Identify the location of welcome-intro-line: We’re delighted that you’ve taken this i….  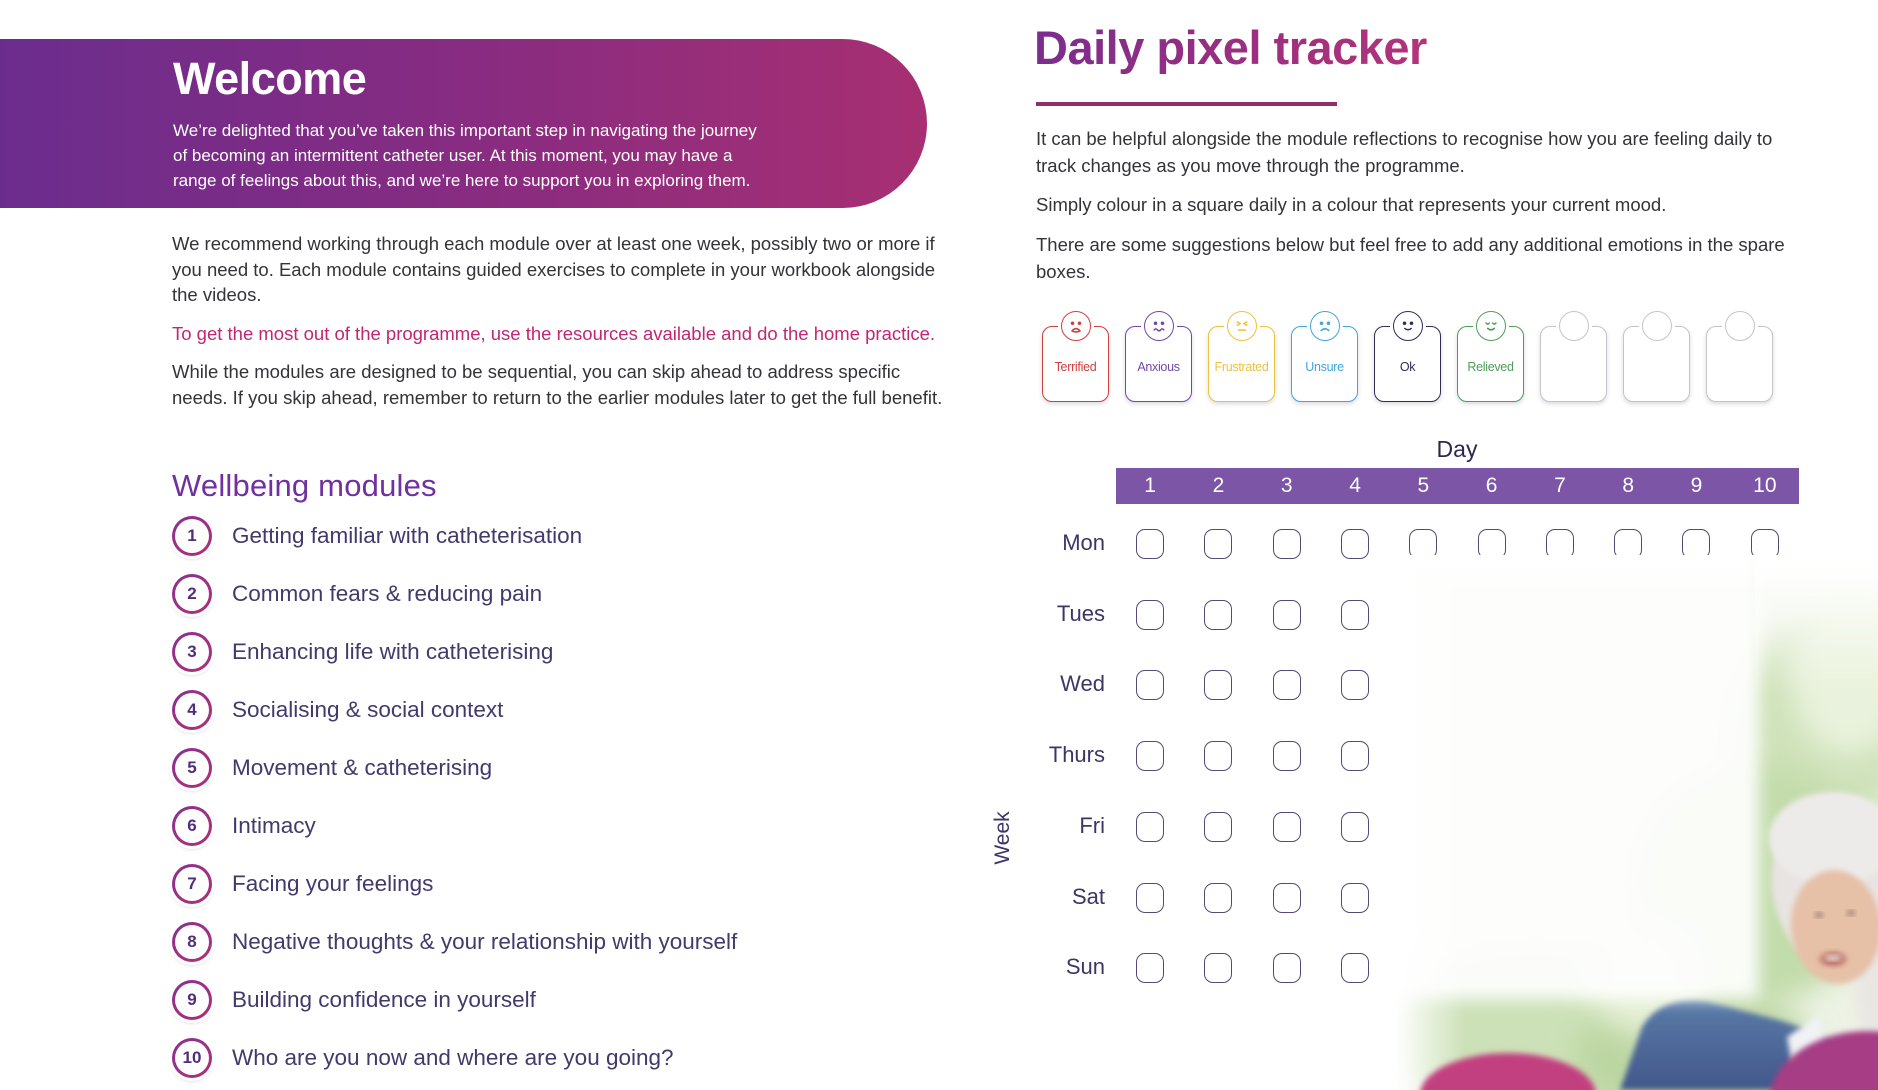
(465, 130).